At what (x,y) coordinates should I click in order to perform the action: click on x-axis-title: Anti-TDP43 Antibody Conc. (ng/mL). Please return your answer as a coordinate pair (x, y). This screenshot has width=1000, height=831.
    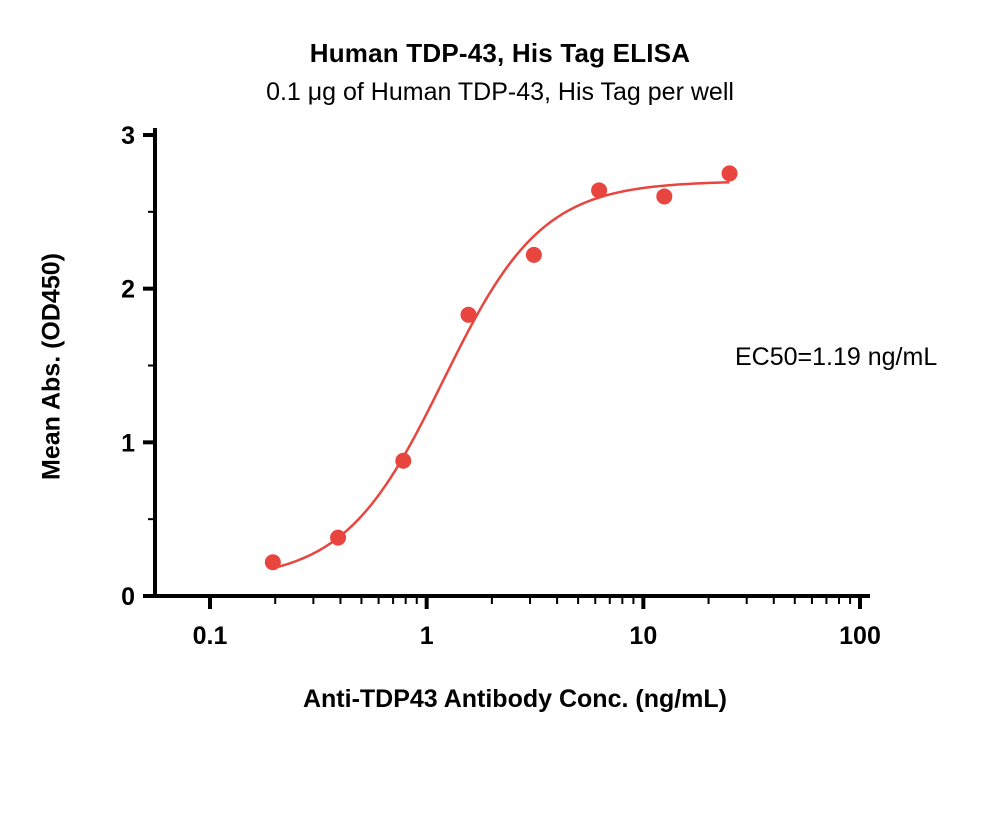
    Looking at the image, I should click on (515, 699).